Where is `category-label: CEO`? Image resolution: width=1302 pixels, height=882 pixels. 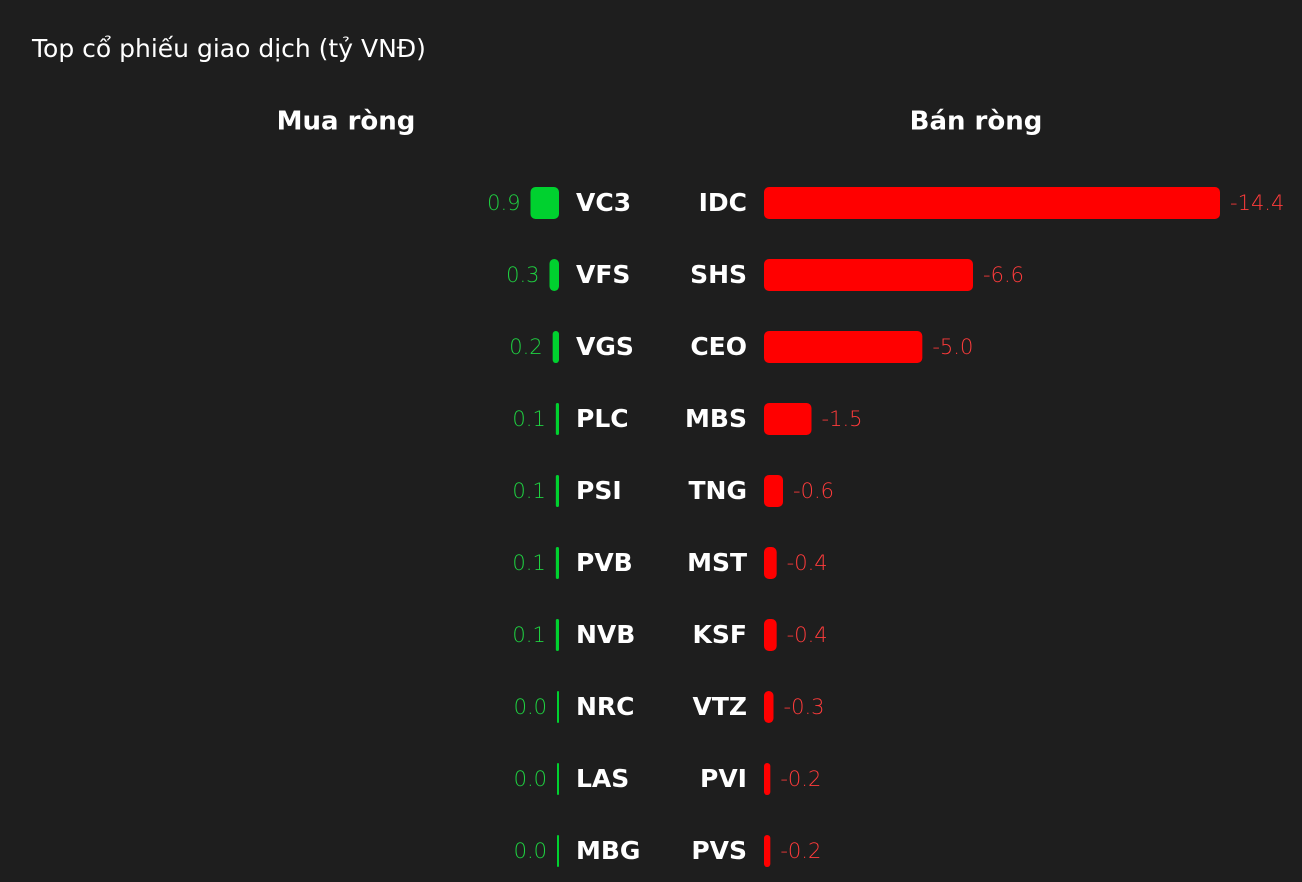 category-label: CEO is located at coordinates (718, 346).